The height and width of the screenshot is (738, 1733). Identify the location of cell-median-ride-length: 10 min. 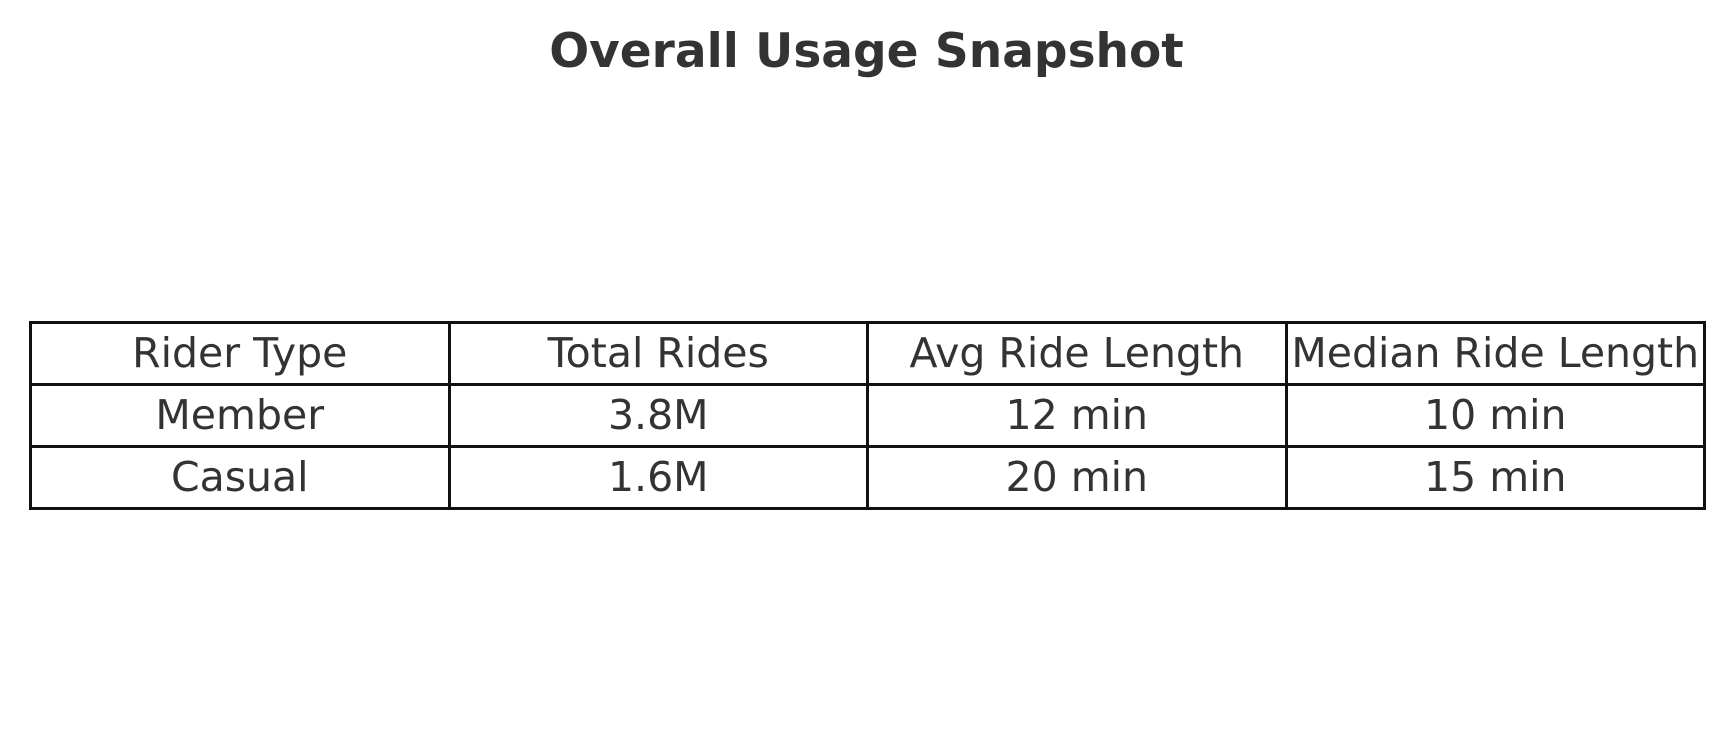
(1495, 415).